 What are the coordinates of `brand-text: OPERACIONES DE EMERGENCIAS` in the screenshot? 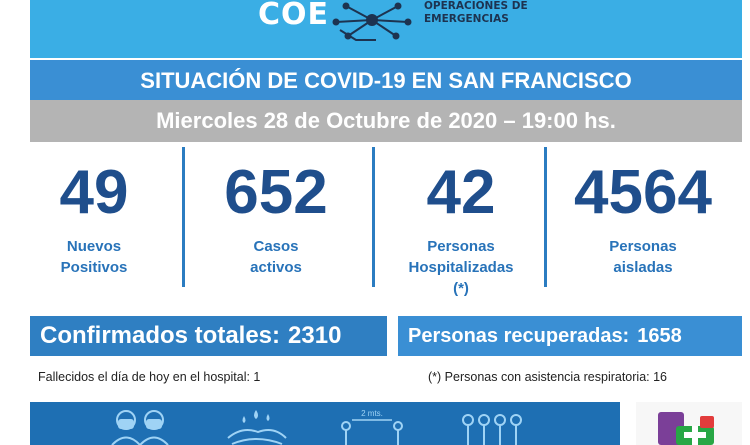 It's located at (476, 13).